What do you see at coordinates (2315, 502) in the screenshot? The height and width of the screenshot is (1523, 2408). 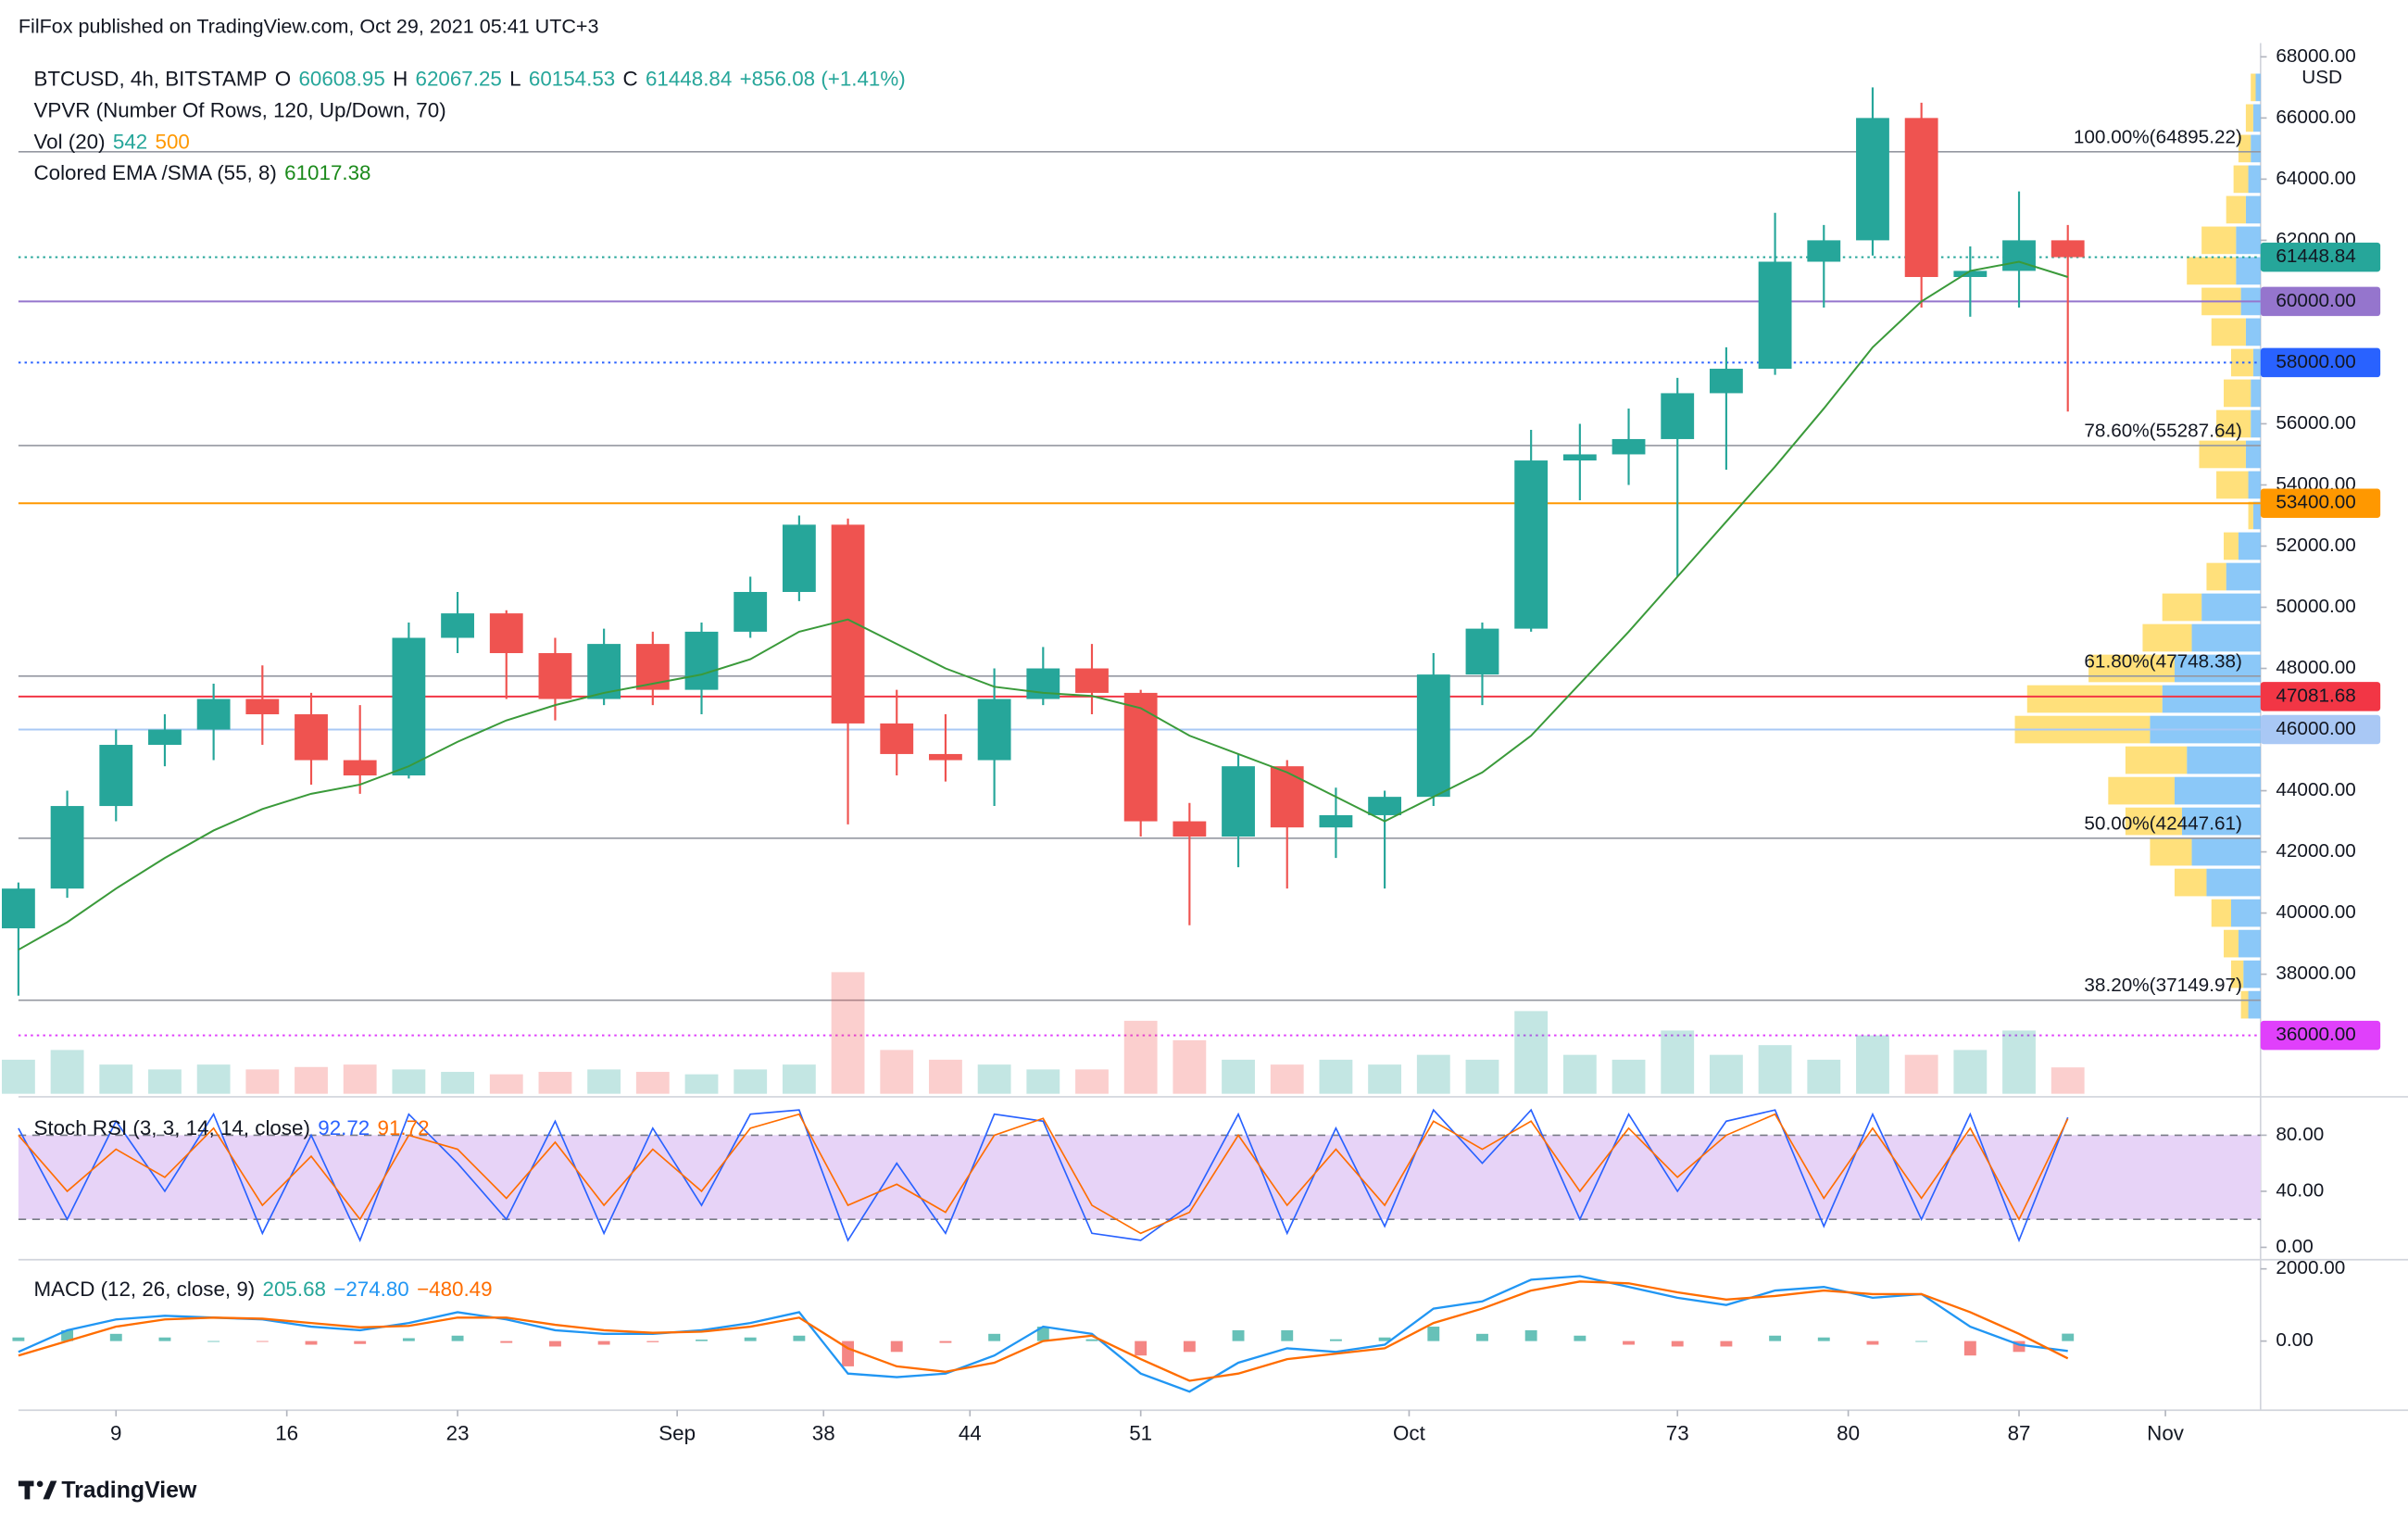 I see `price-tag-label: 53400.00` at bounding box center [2315, 502].